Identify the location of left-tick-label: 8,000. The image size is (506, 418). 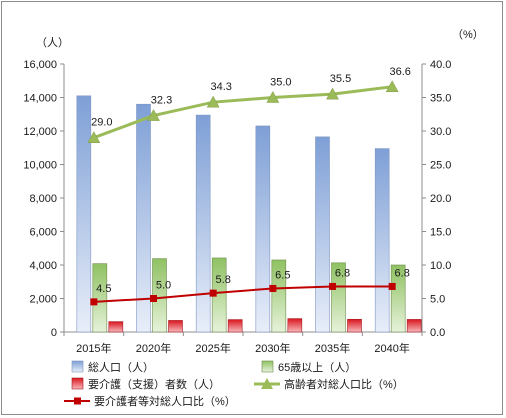
(43, 199).